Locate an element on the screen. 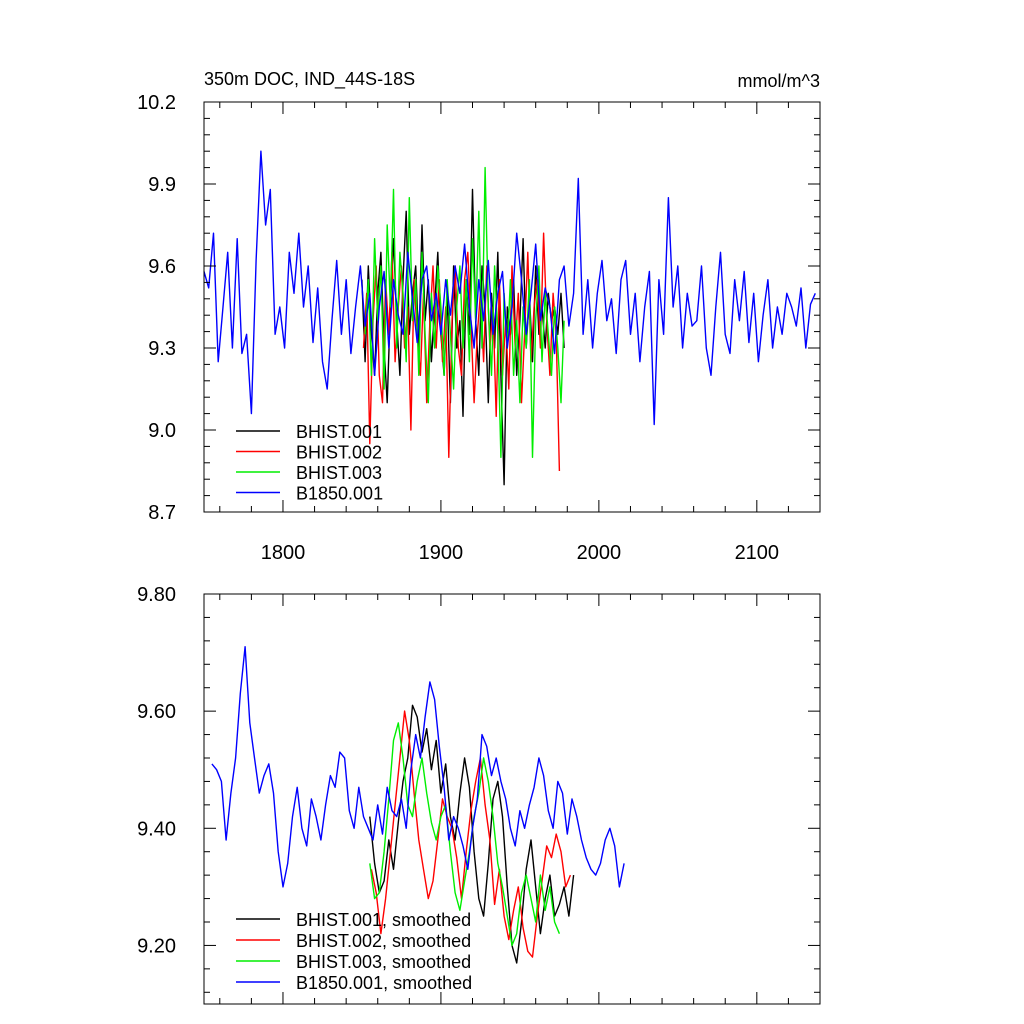 Image resolution: width=1024 pixels, height=1024 pixels. legend-label: BHIST.002 is located at coordinates (339, 453).